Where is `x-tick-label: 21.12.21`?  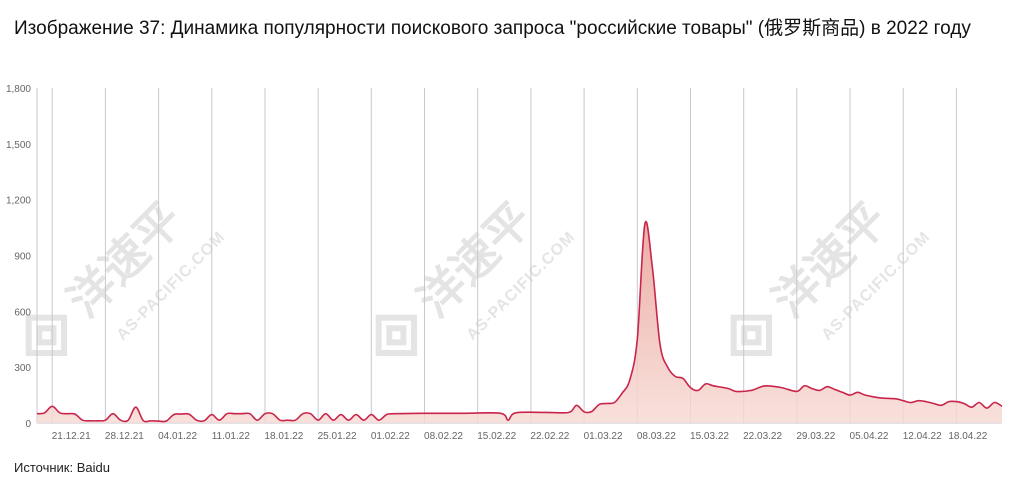
x-tick-label: 21.12.21 is located at coordinates (71, 436).